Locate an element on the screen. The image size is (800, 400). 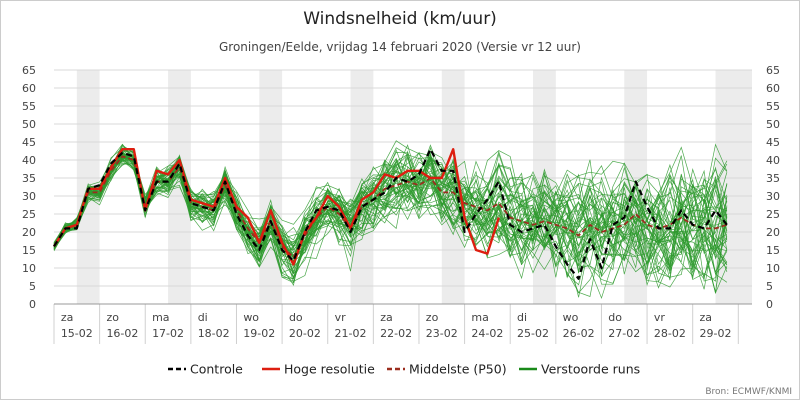
x-tick-date: 17-02 is located at coordinates (168, 333).